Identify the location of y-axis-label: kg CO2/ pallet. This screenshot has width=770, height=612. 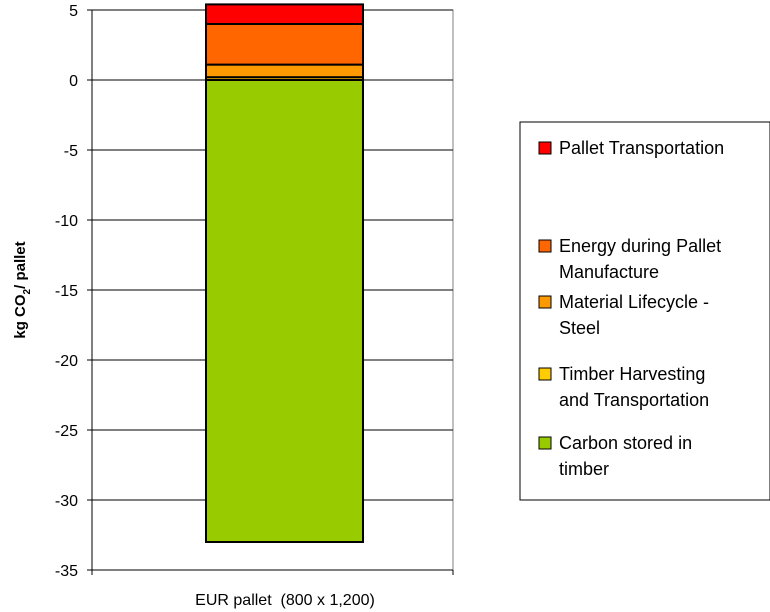
(22, 289).